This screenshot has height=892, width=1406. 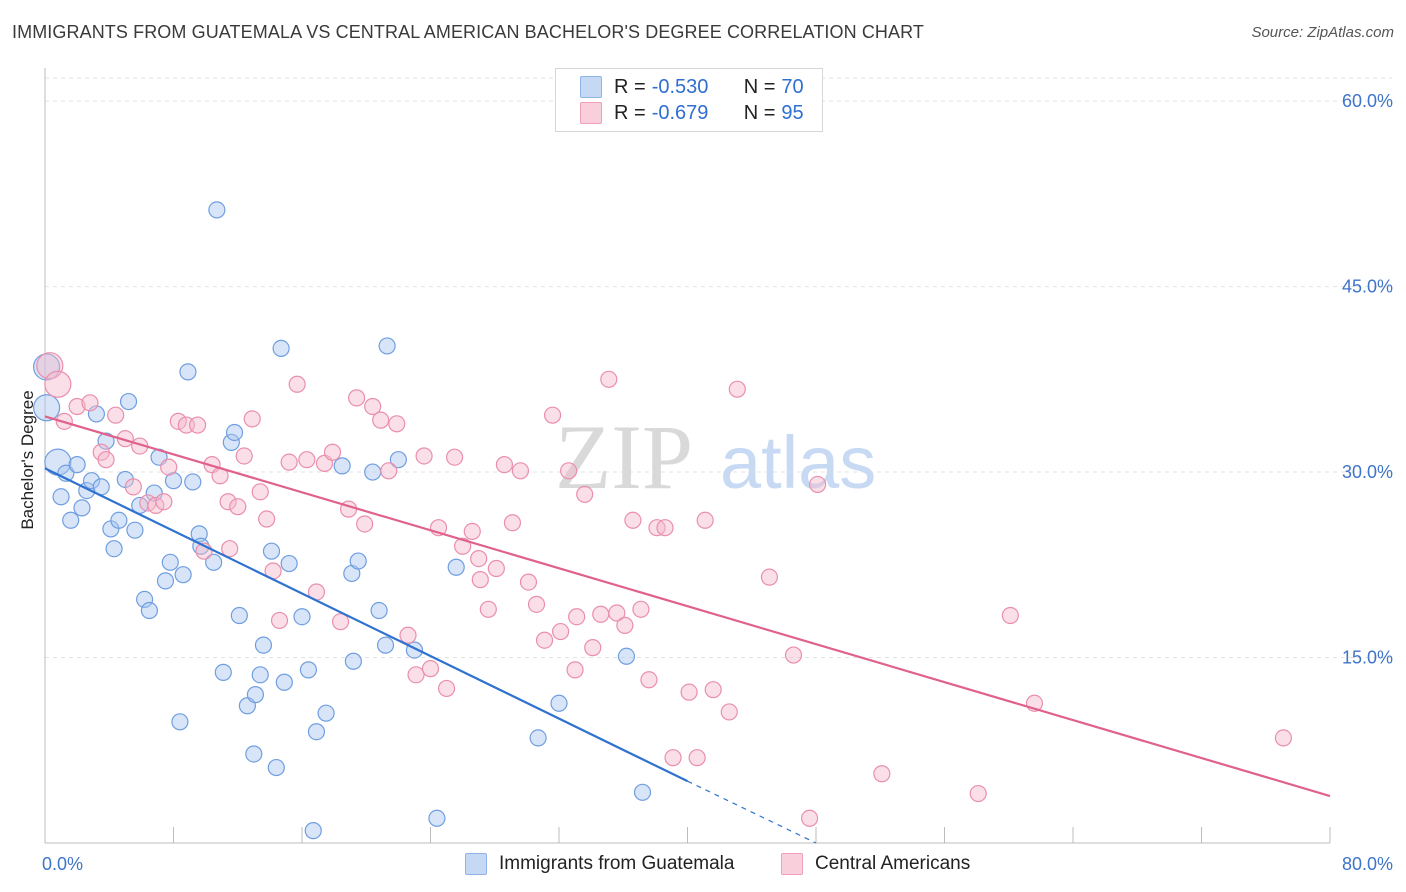 What do you see at coordinates (893, 863) in the screenshot?
I see `series-name-central-americans: Central Americans` at bounding box center [893, 863].